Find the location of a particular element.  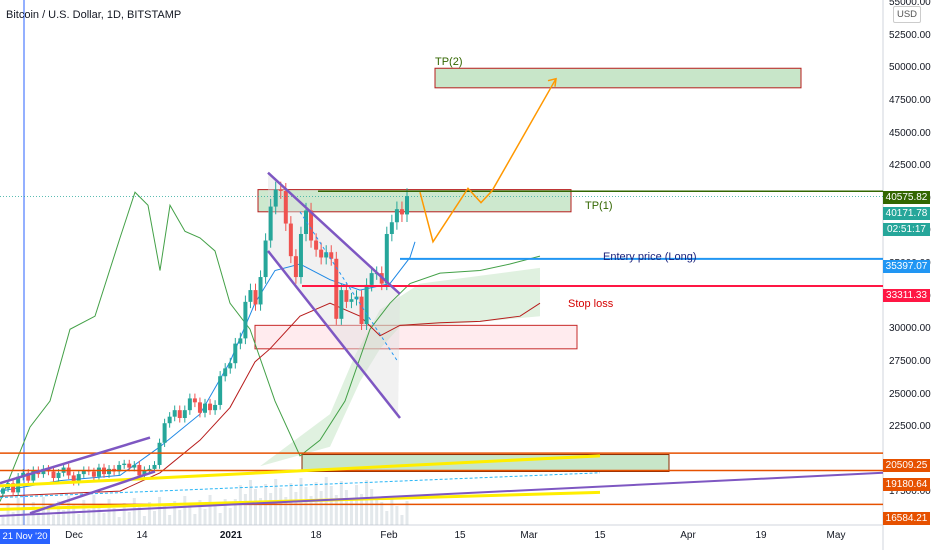

currency-button: USD is located at coordinates (907, 14).